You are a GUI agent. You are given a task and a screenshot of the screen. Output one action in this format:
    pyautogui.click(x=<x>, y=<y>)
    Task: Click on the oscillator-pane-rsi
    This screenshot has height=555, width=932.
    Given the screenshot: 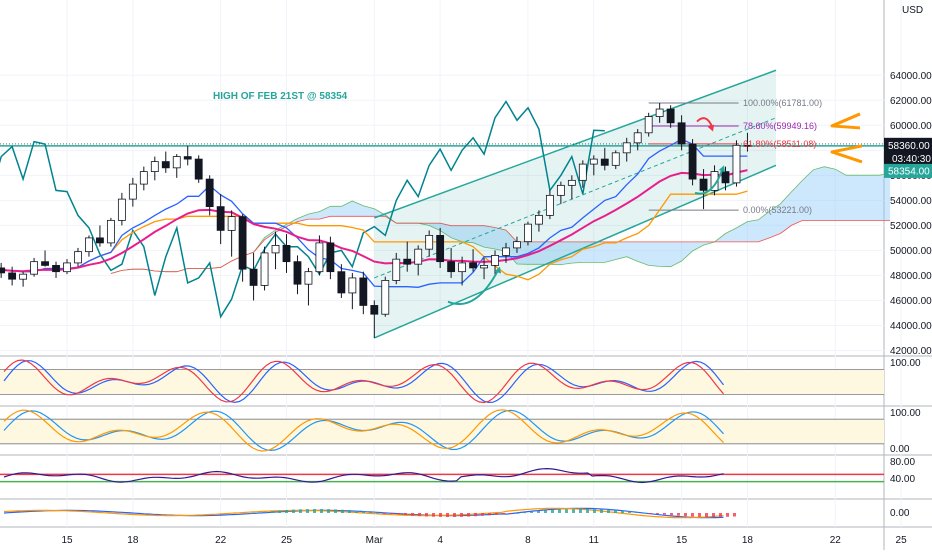 What is the action you would take?
    pyautogui.click(x=442, y=475)
    